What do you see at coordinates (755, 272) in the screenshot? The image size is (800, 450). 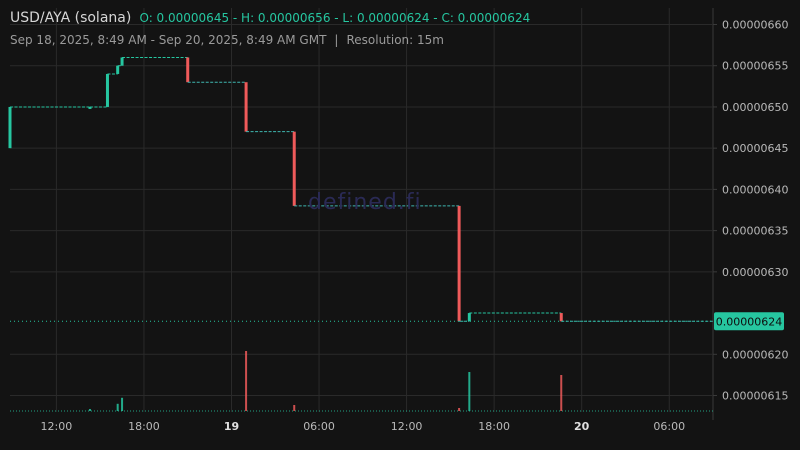 I see `y-tick-label: 0.00000630` at bounding box center [755, 272].